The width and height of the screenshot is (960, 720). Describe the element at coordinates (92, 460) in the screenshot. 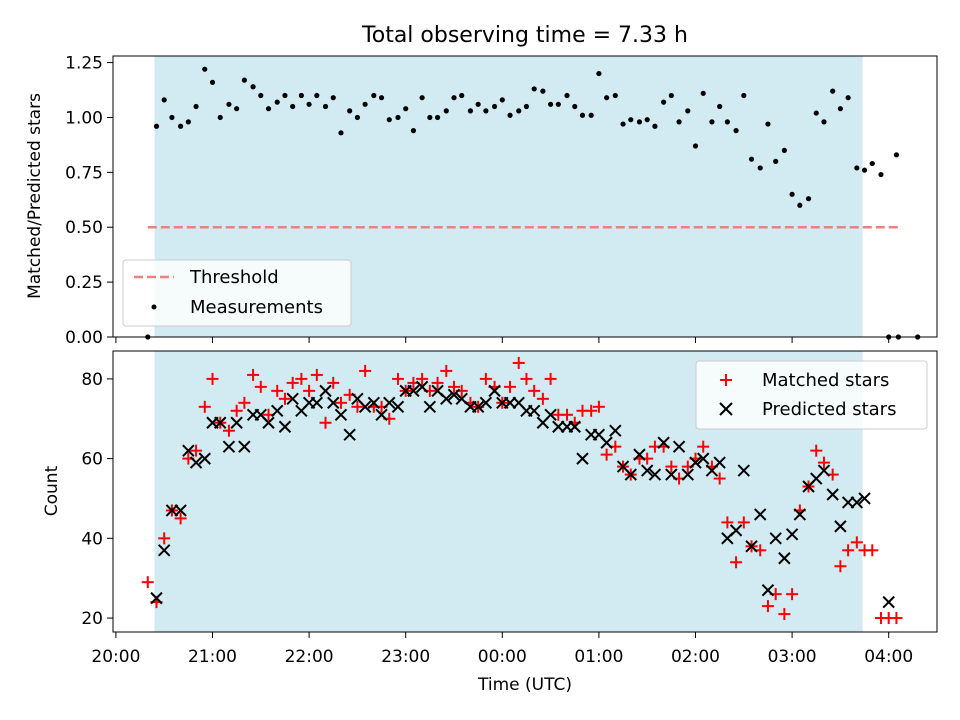

I see `bottom-y-tick-label: 60` at that location.